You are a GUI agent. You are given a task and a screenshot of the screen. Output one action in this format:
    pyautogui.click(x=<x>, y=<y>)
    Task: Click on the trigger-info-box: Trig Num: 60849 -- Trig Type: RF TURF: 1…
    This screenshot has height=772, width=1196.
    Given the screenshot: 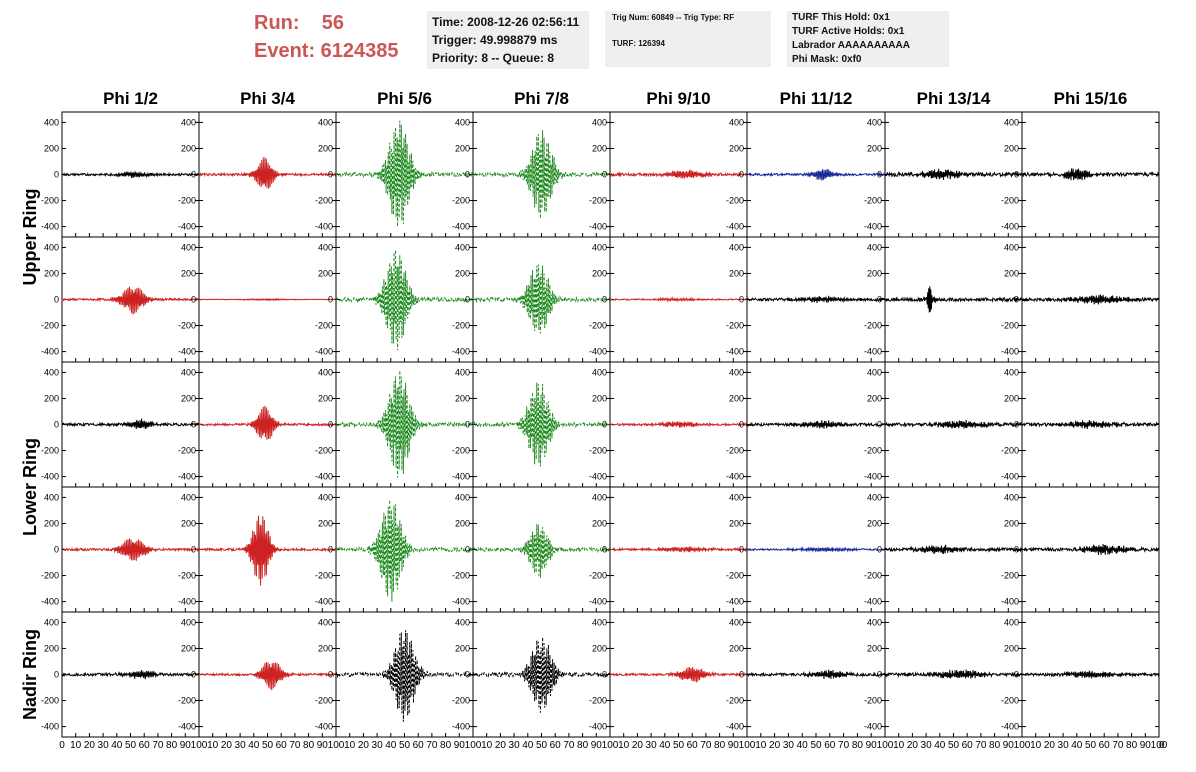 What is the action you would take?
    pyautogui.click(x=688, y=39)
    